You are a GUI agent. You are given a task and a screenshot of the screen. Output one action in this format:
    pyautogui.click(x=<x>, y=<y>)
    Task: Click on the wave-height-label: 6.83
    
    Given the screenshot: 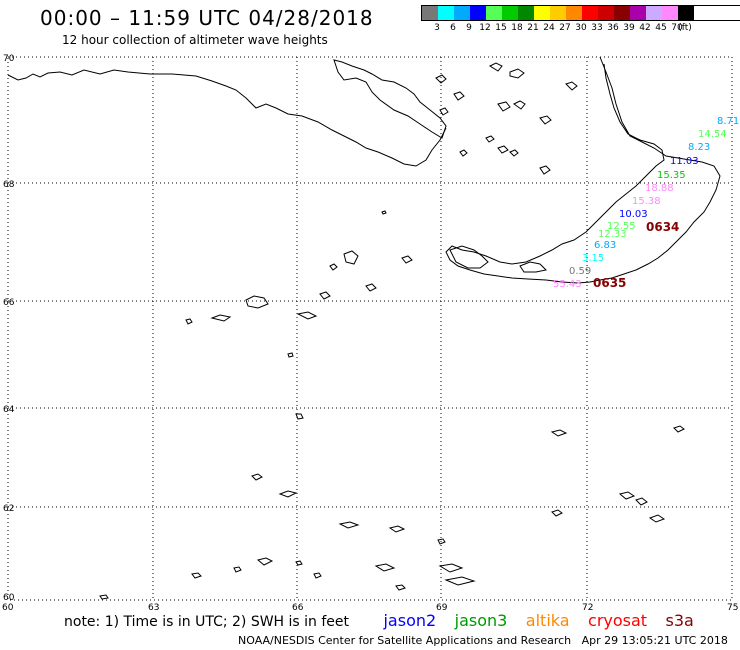 What is the action you would take?
    pyautogui.click(x=605, y=245)
    